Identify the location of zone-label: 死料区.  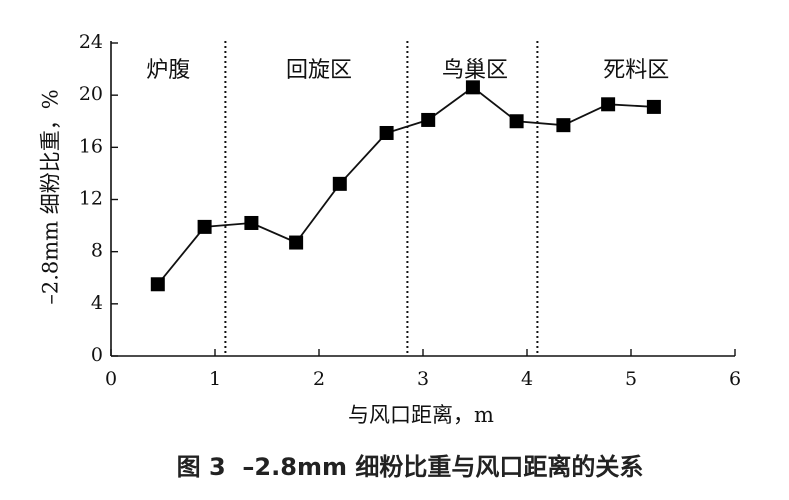
(636, 70).